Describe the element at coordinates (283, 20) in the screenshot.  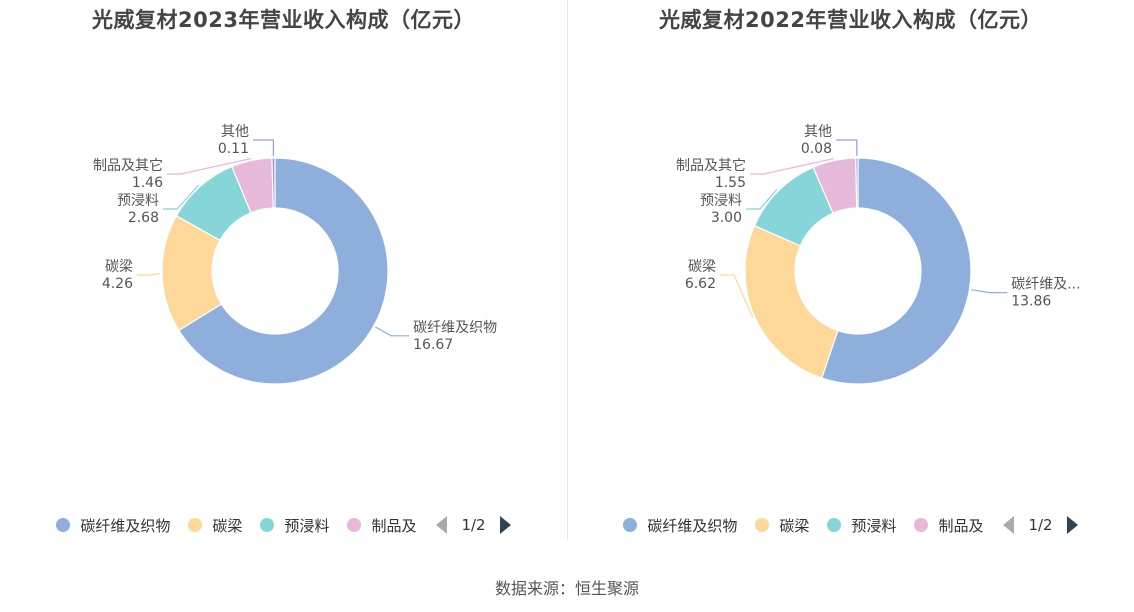
I see `chart-title: 光威复材2023年营业收入构成（亿元）` at that location.